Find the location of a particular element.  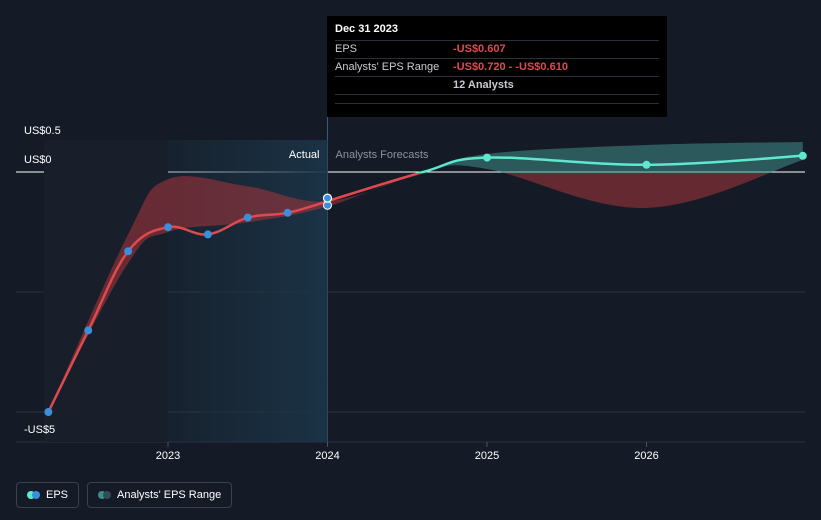

legend-eps: EPS is located at coordinates (48, 495).